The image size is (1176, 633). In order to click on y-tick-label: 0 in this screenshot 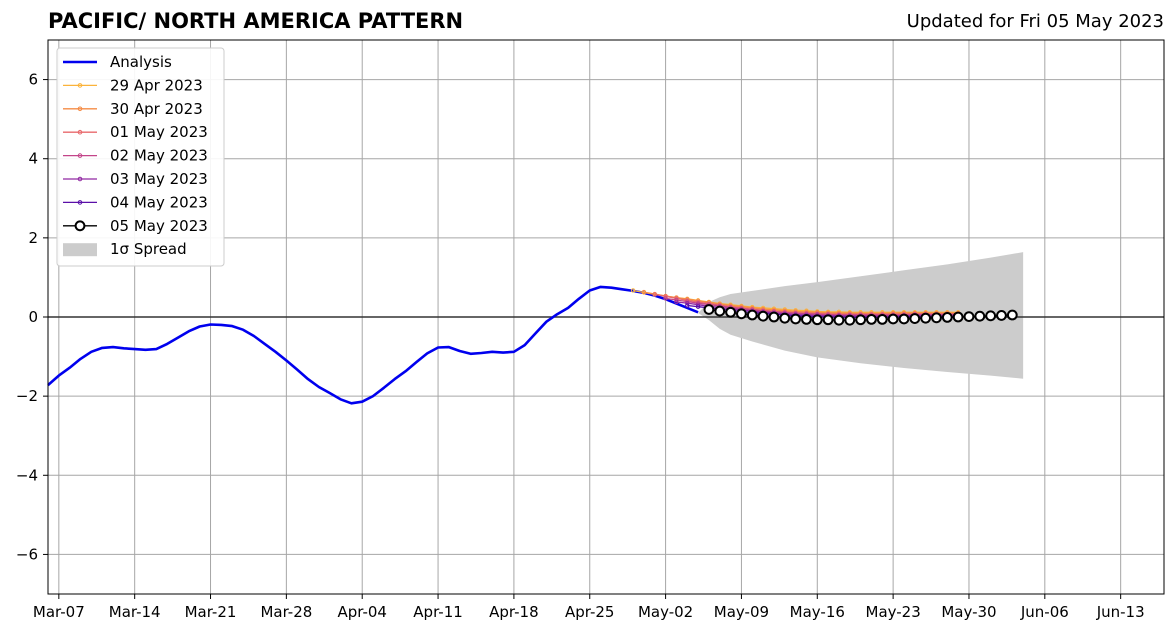, I will do `click(33, 317)`.